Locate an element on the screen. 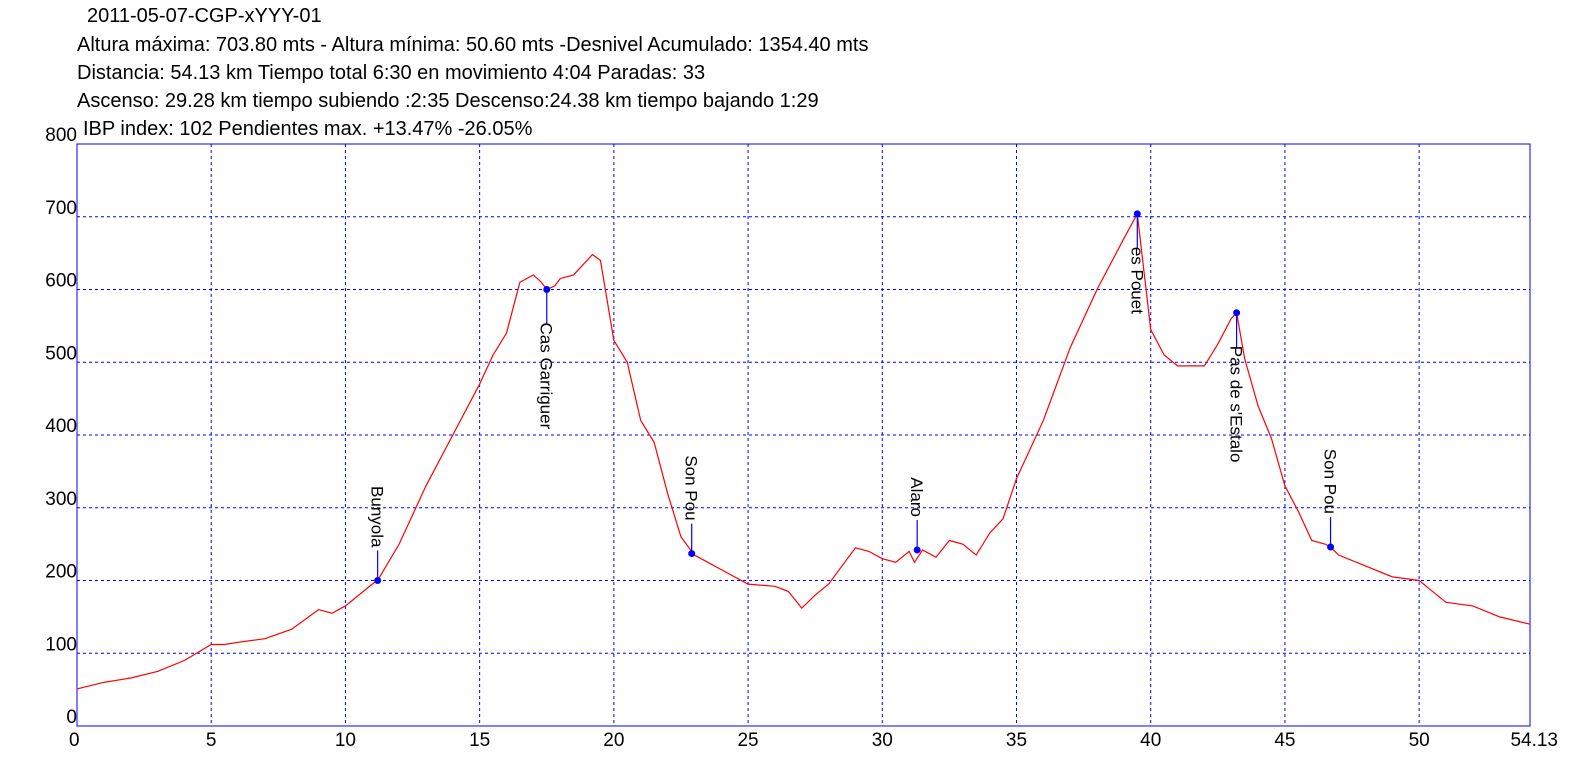 This screenshot has height=778, width=1596. chart-title: 2011-05-07-CGP-xYYY-01 is located at coordinates (204, 16).